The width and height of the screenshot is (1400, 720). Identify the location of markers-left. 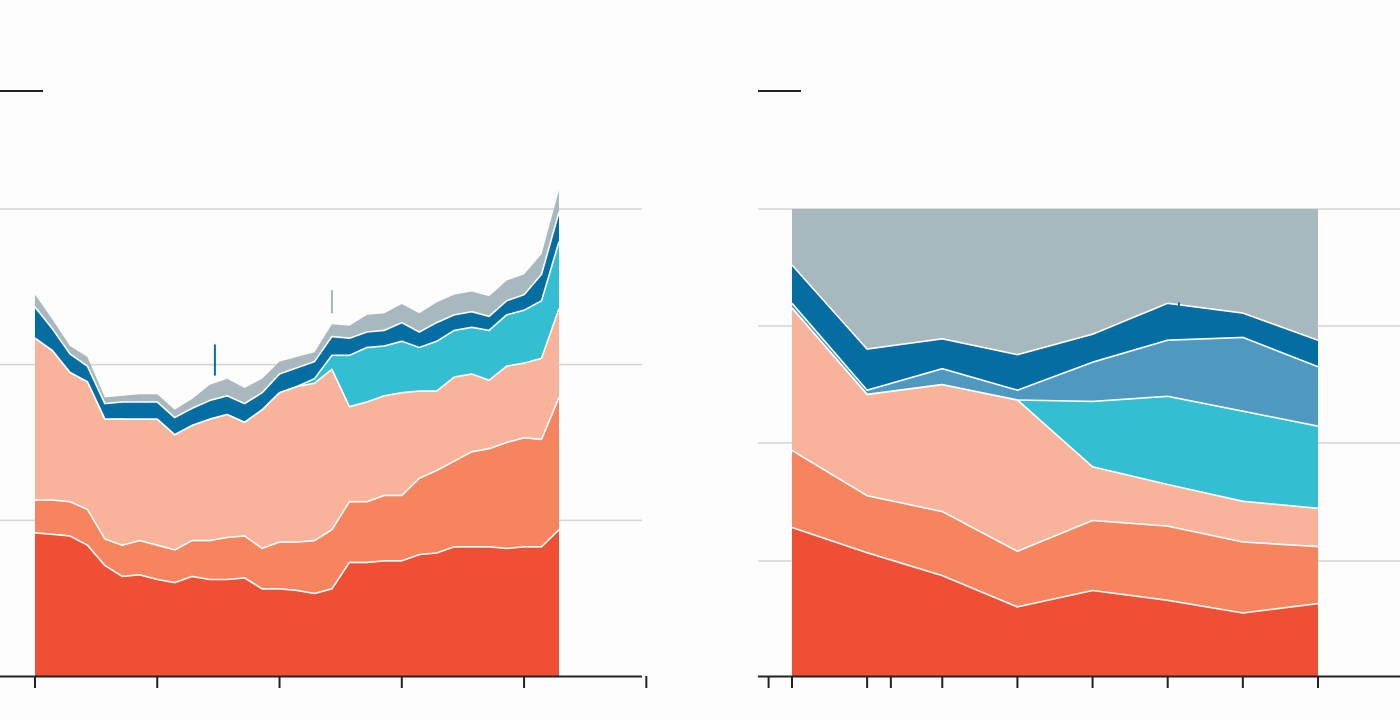
(273, 332).